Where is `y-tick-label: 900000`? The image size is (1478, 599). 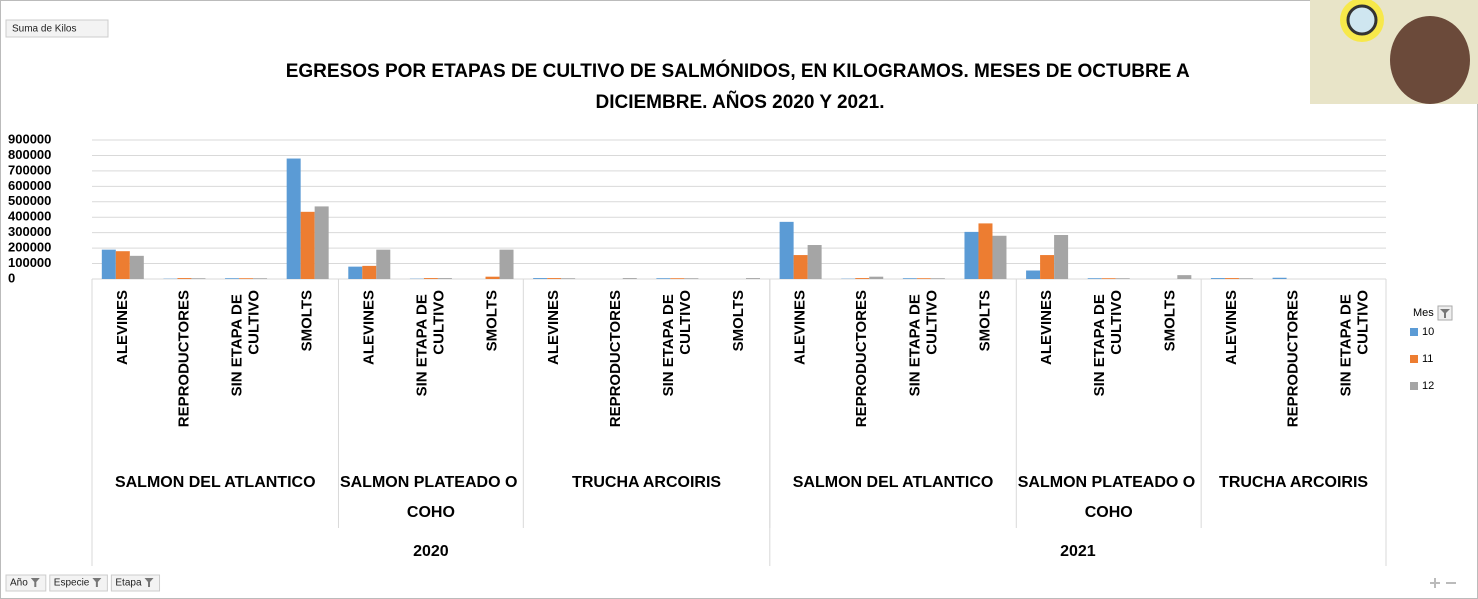 y-tick-label: 900000 is located at coordinates (29, 138).